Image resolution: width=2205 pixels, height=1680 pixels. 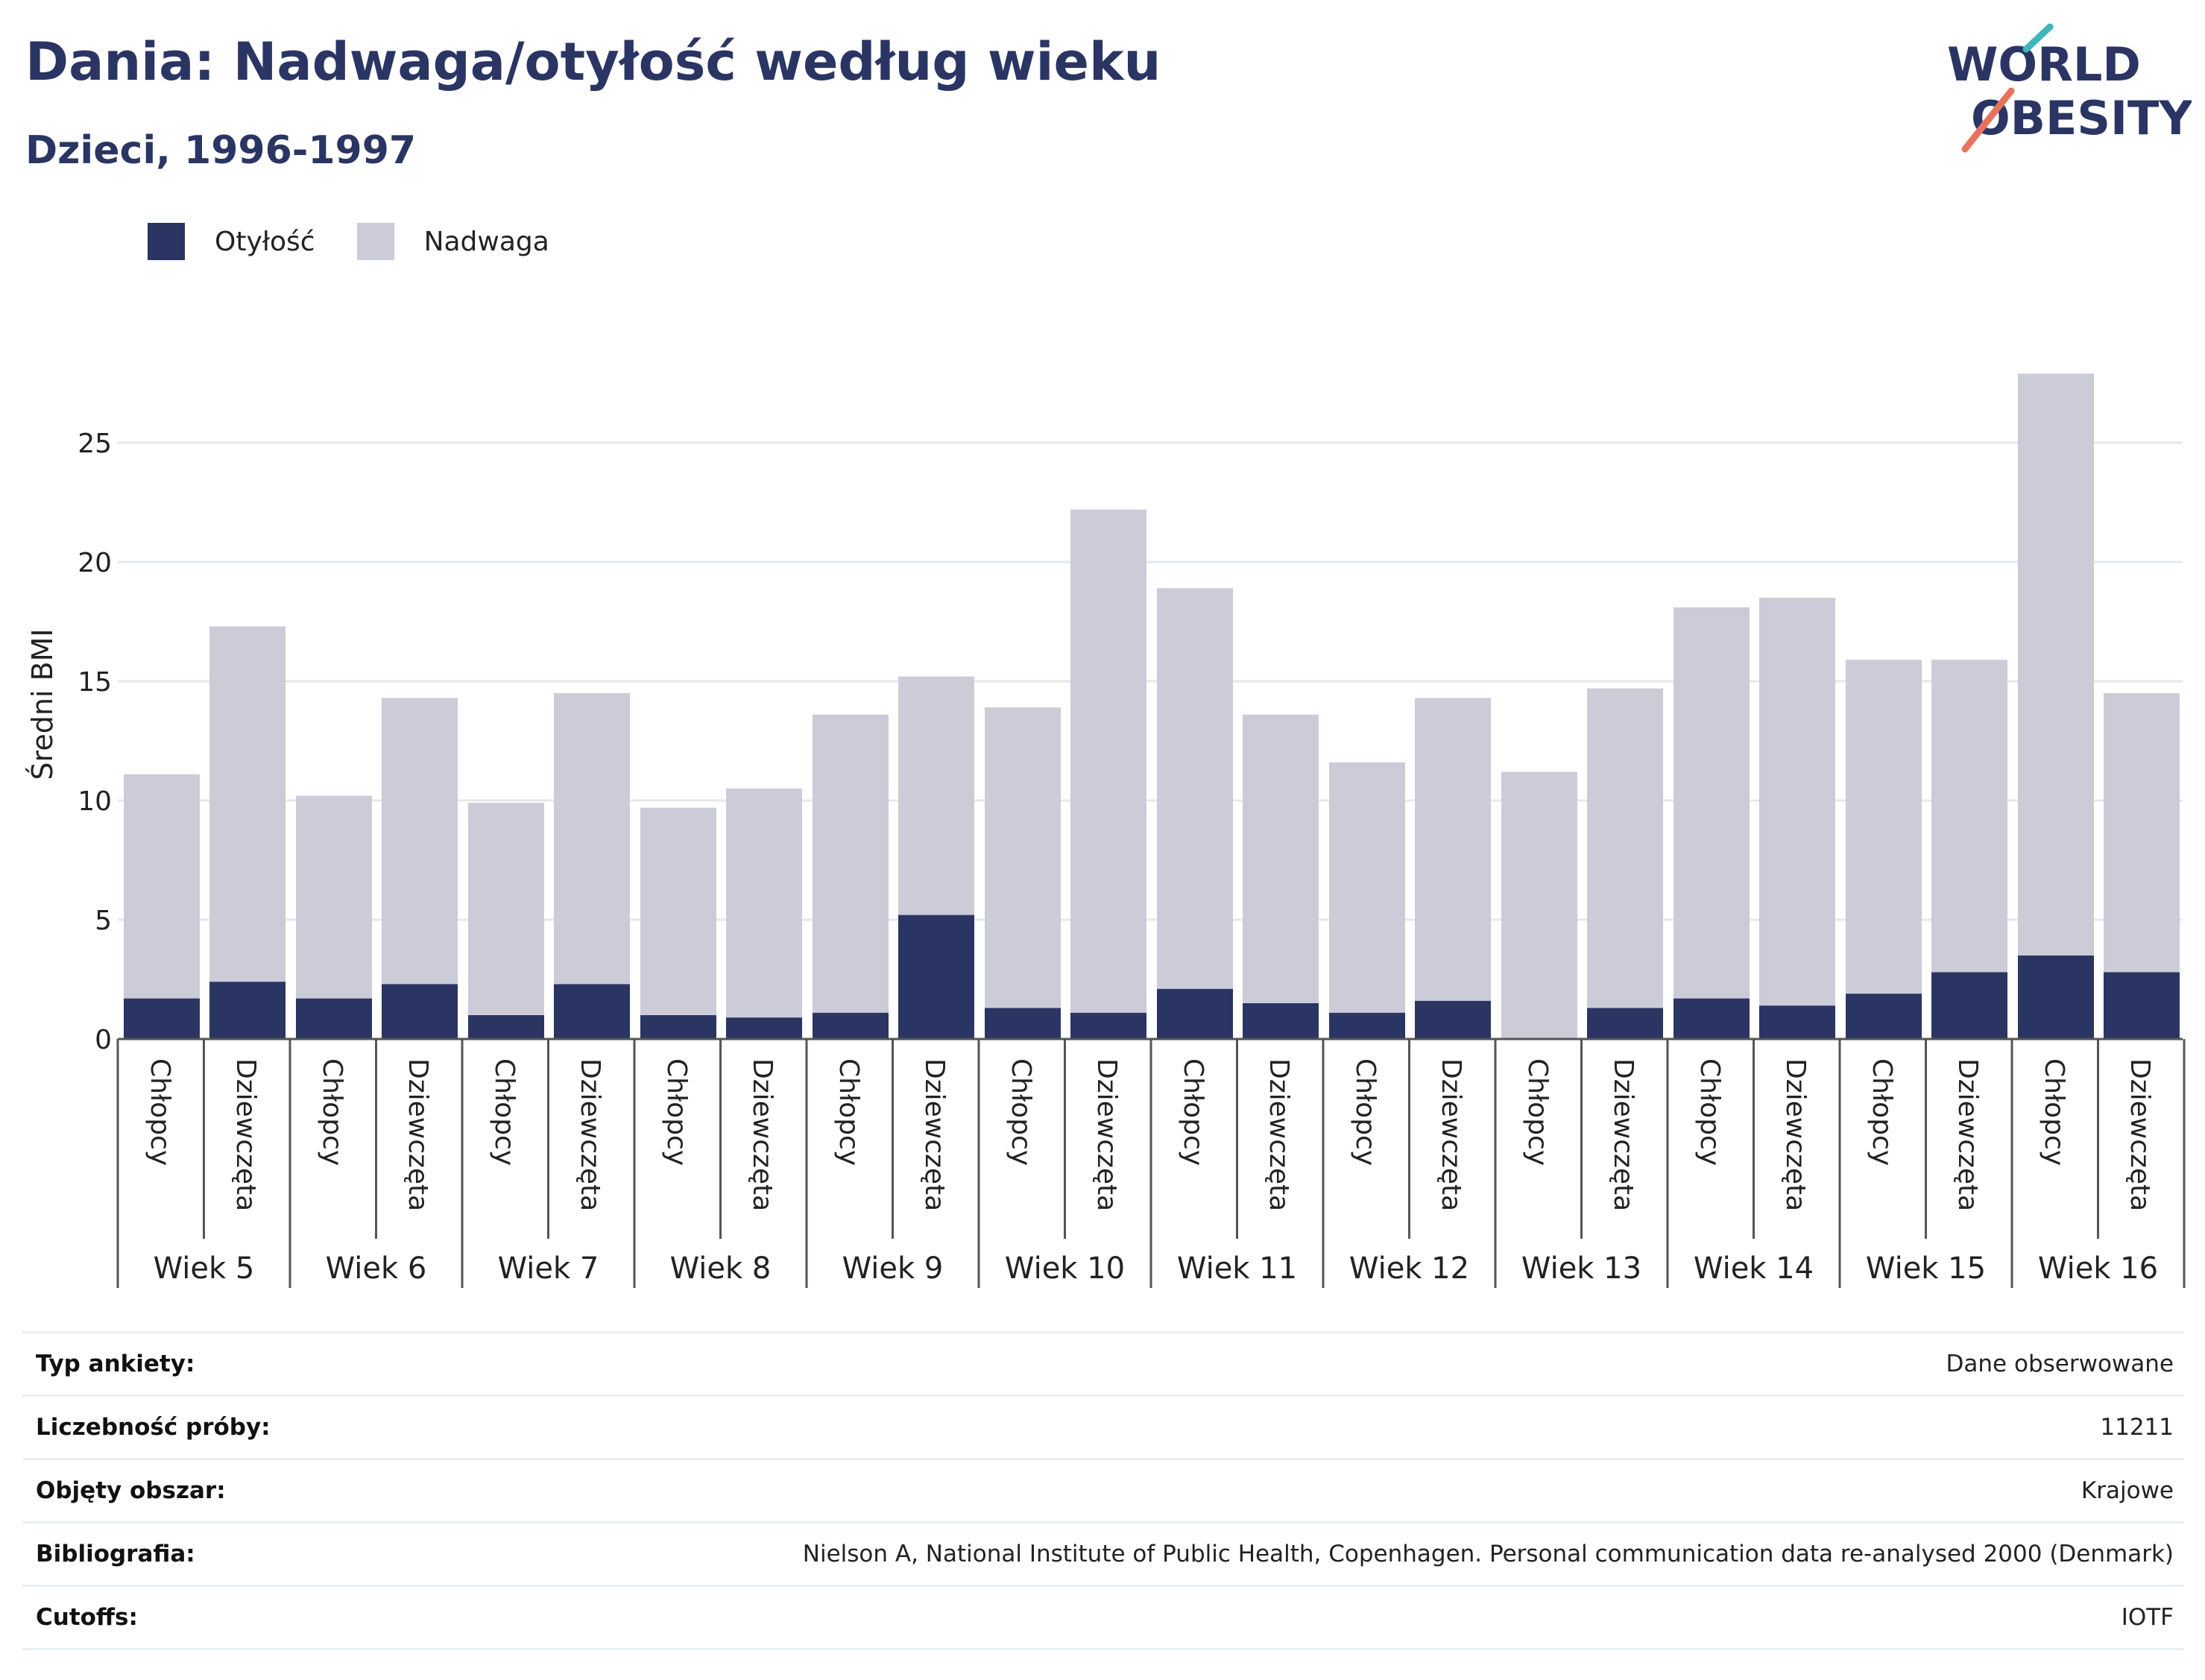 I want to click on x-group-label: Wiek 6, so click(x=376, y=1268).